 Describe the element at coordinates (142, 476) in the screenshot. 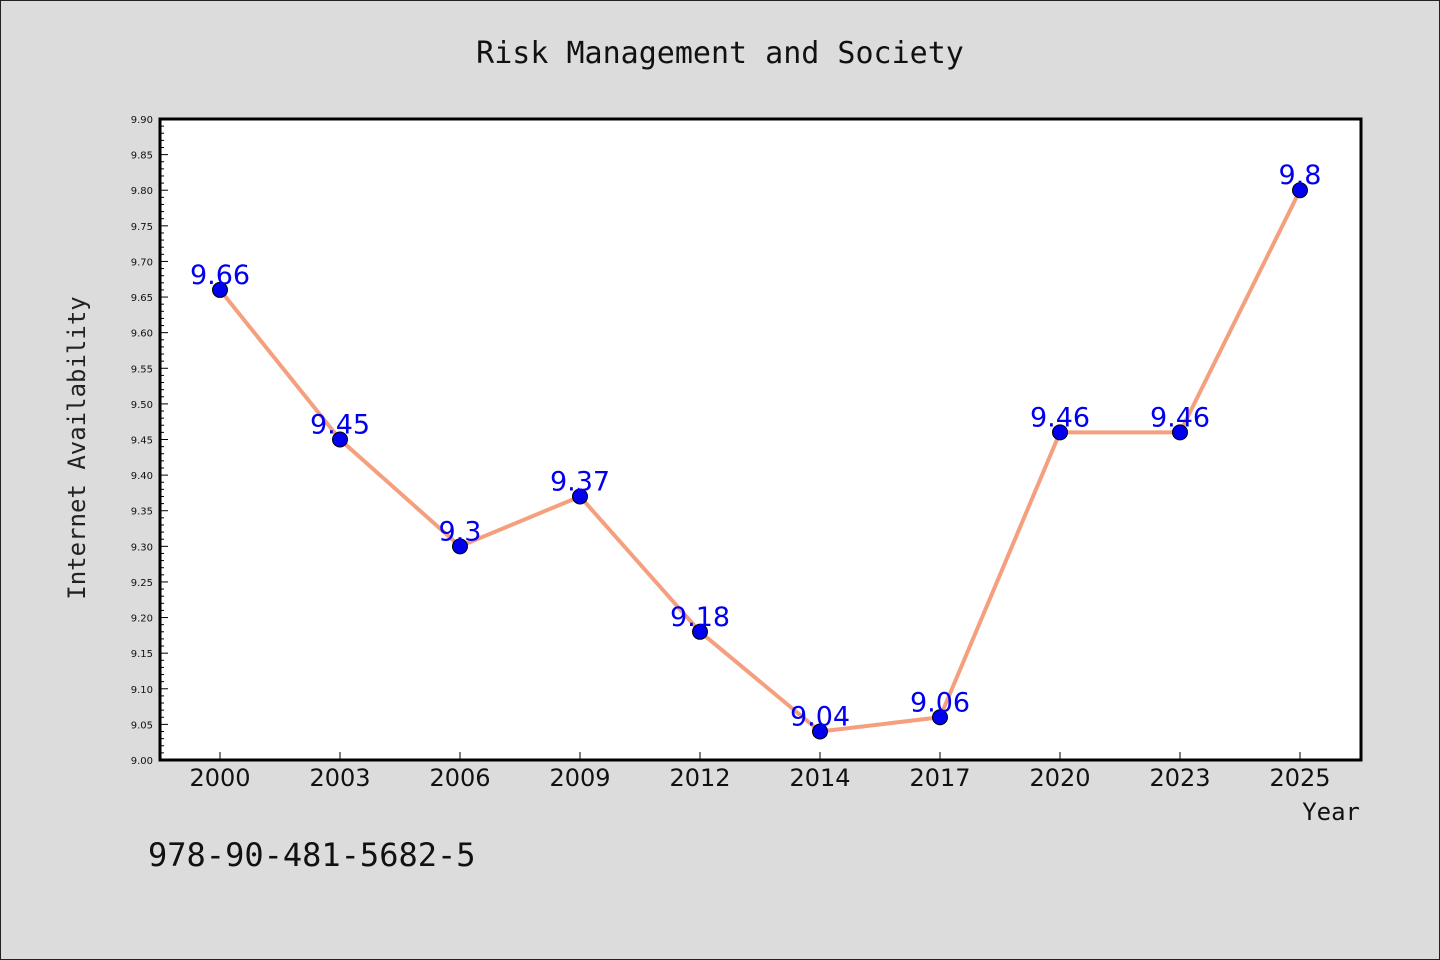

I see `y-tick-label: 9.40` at that location.